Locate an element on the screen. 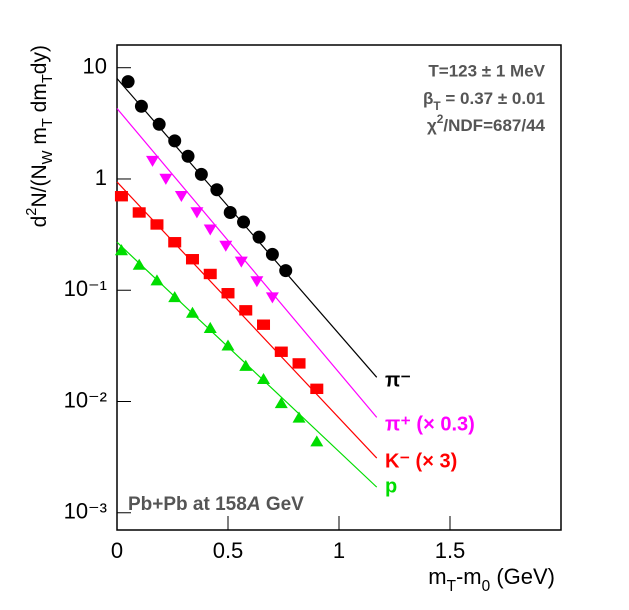 This screenshot has width=629, height=610. label: χ2/NDF=687/44 is located at coordinates (486, 123).